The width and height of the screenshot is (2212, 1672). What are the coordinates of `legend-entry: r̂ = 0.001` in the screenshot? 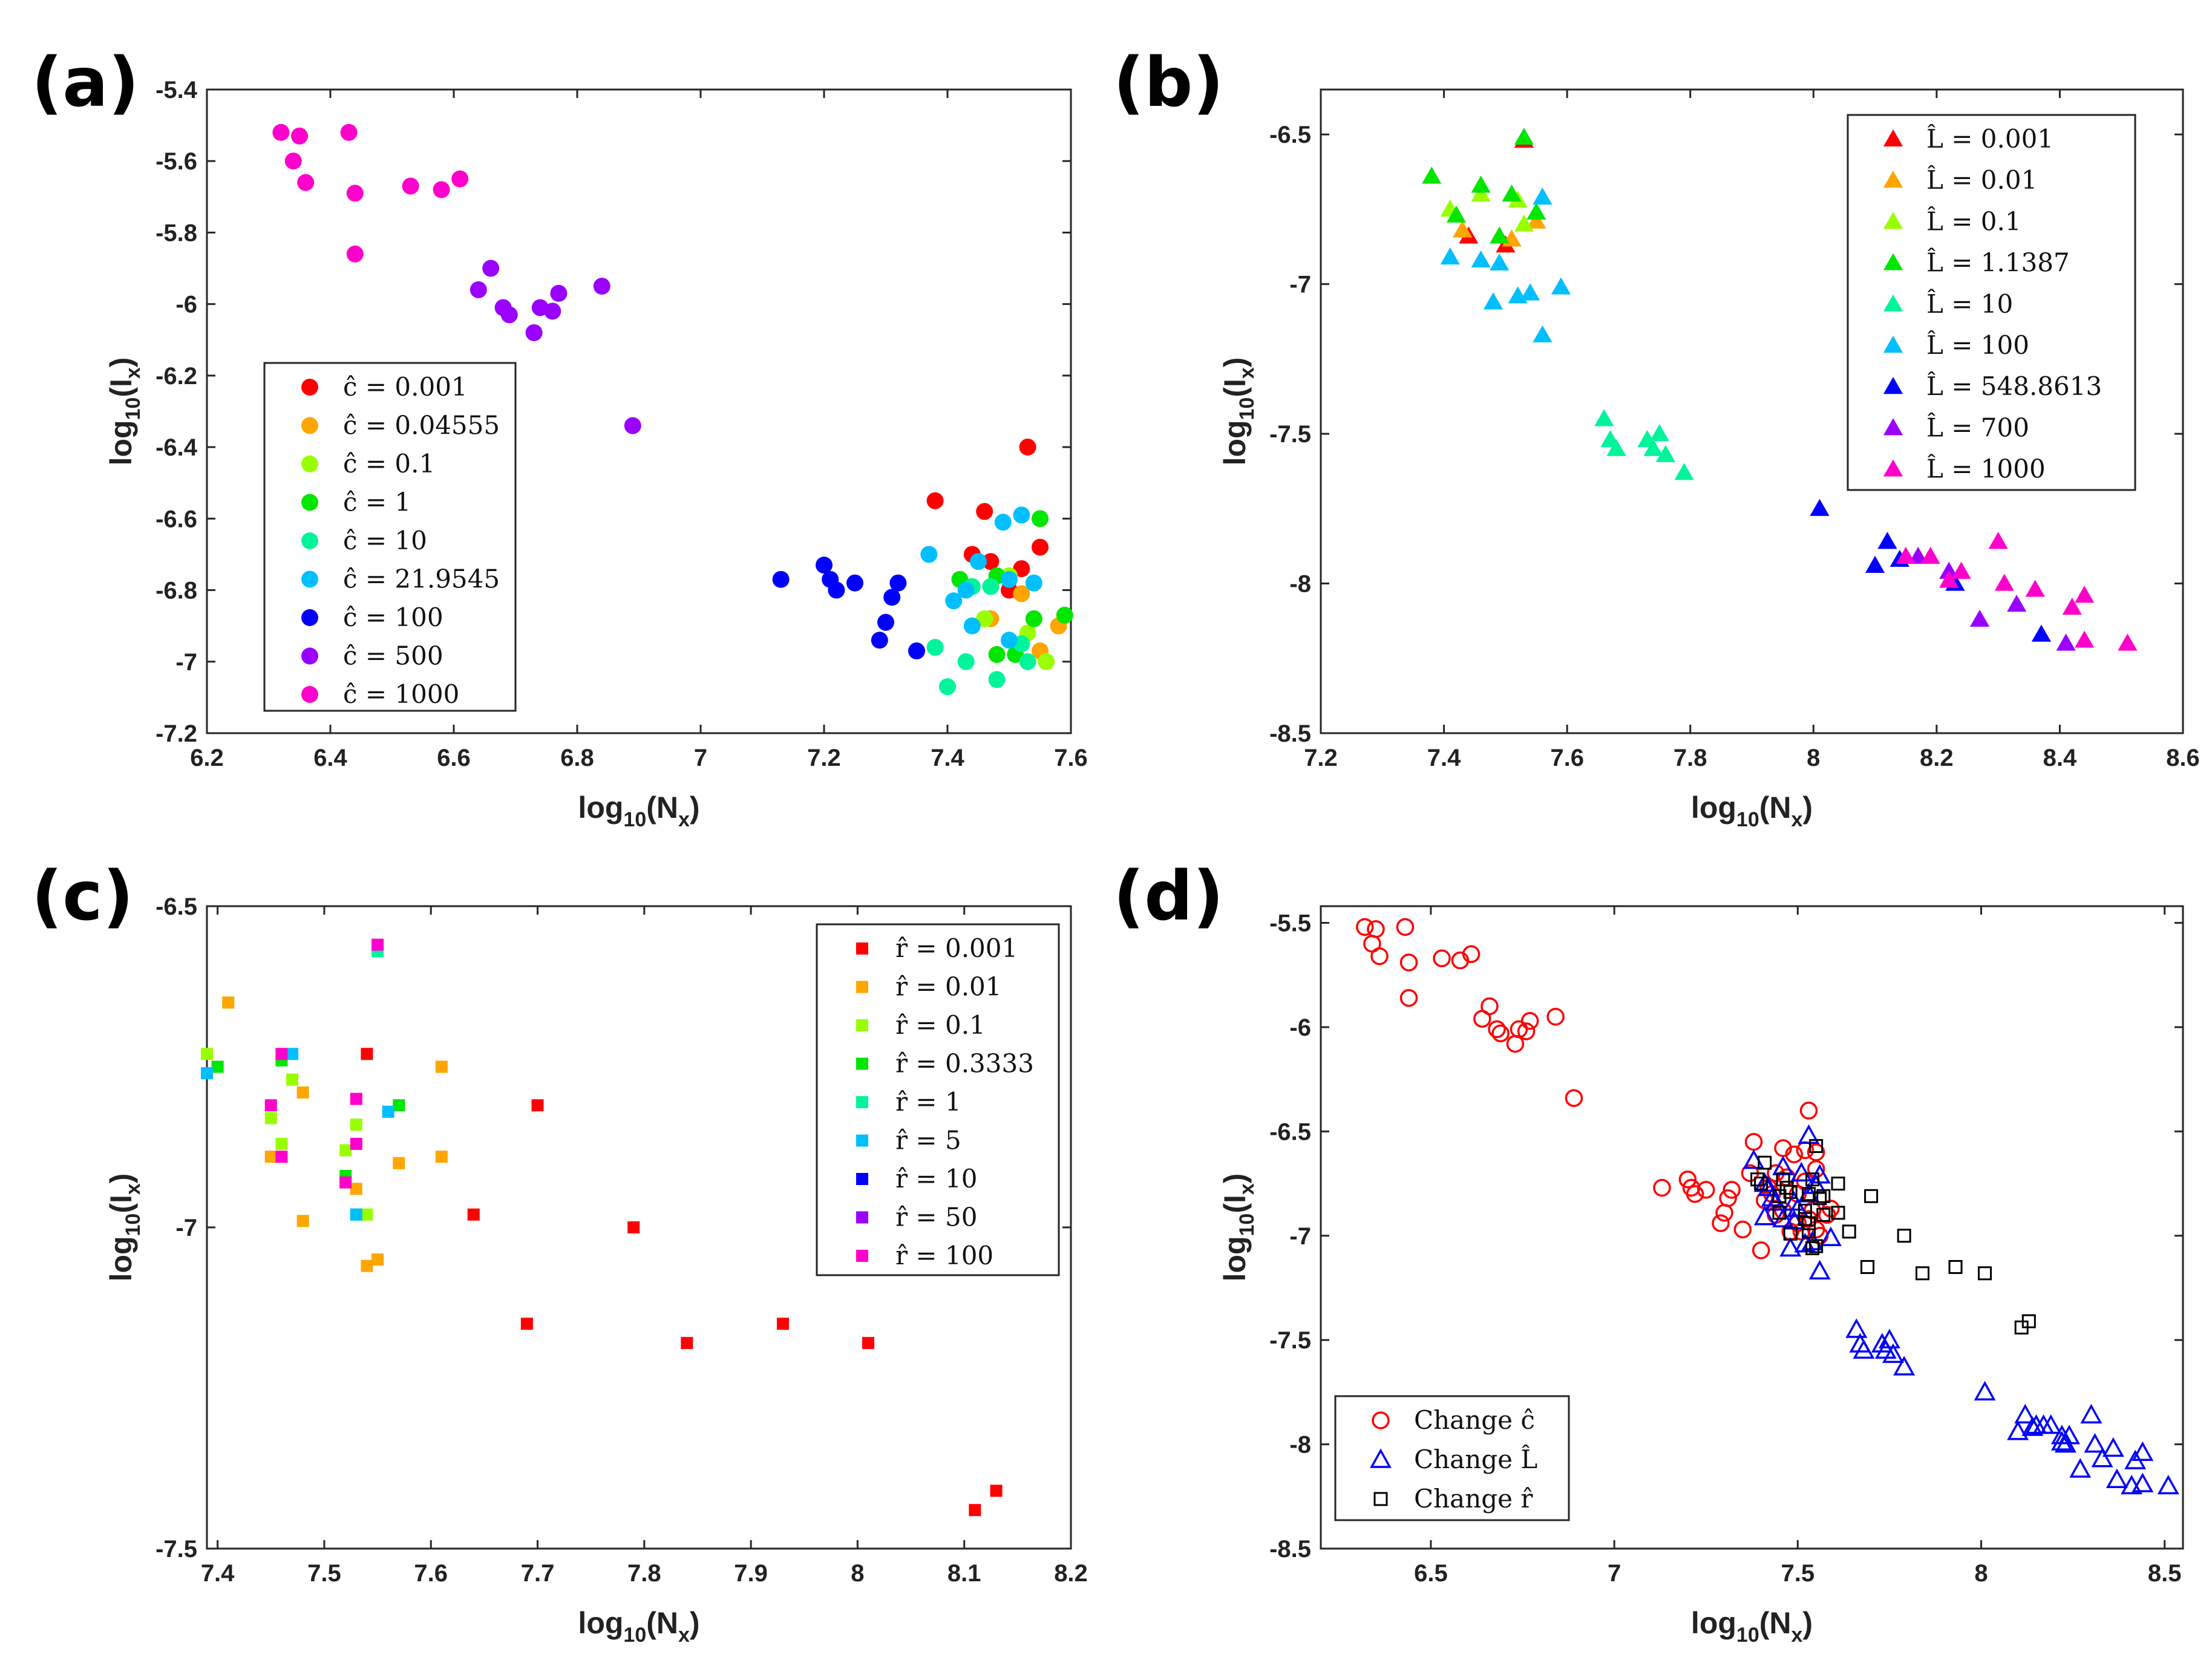 It's located at (956, 948).